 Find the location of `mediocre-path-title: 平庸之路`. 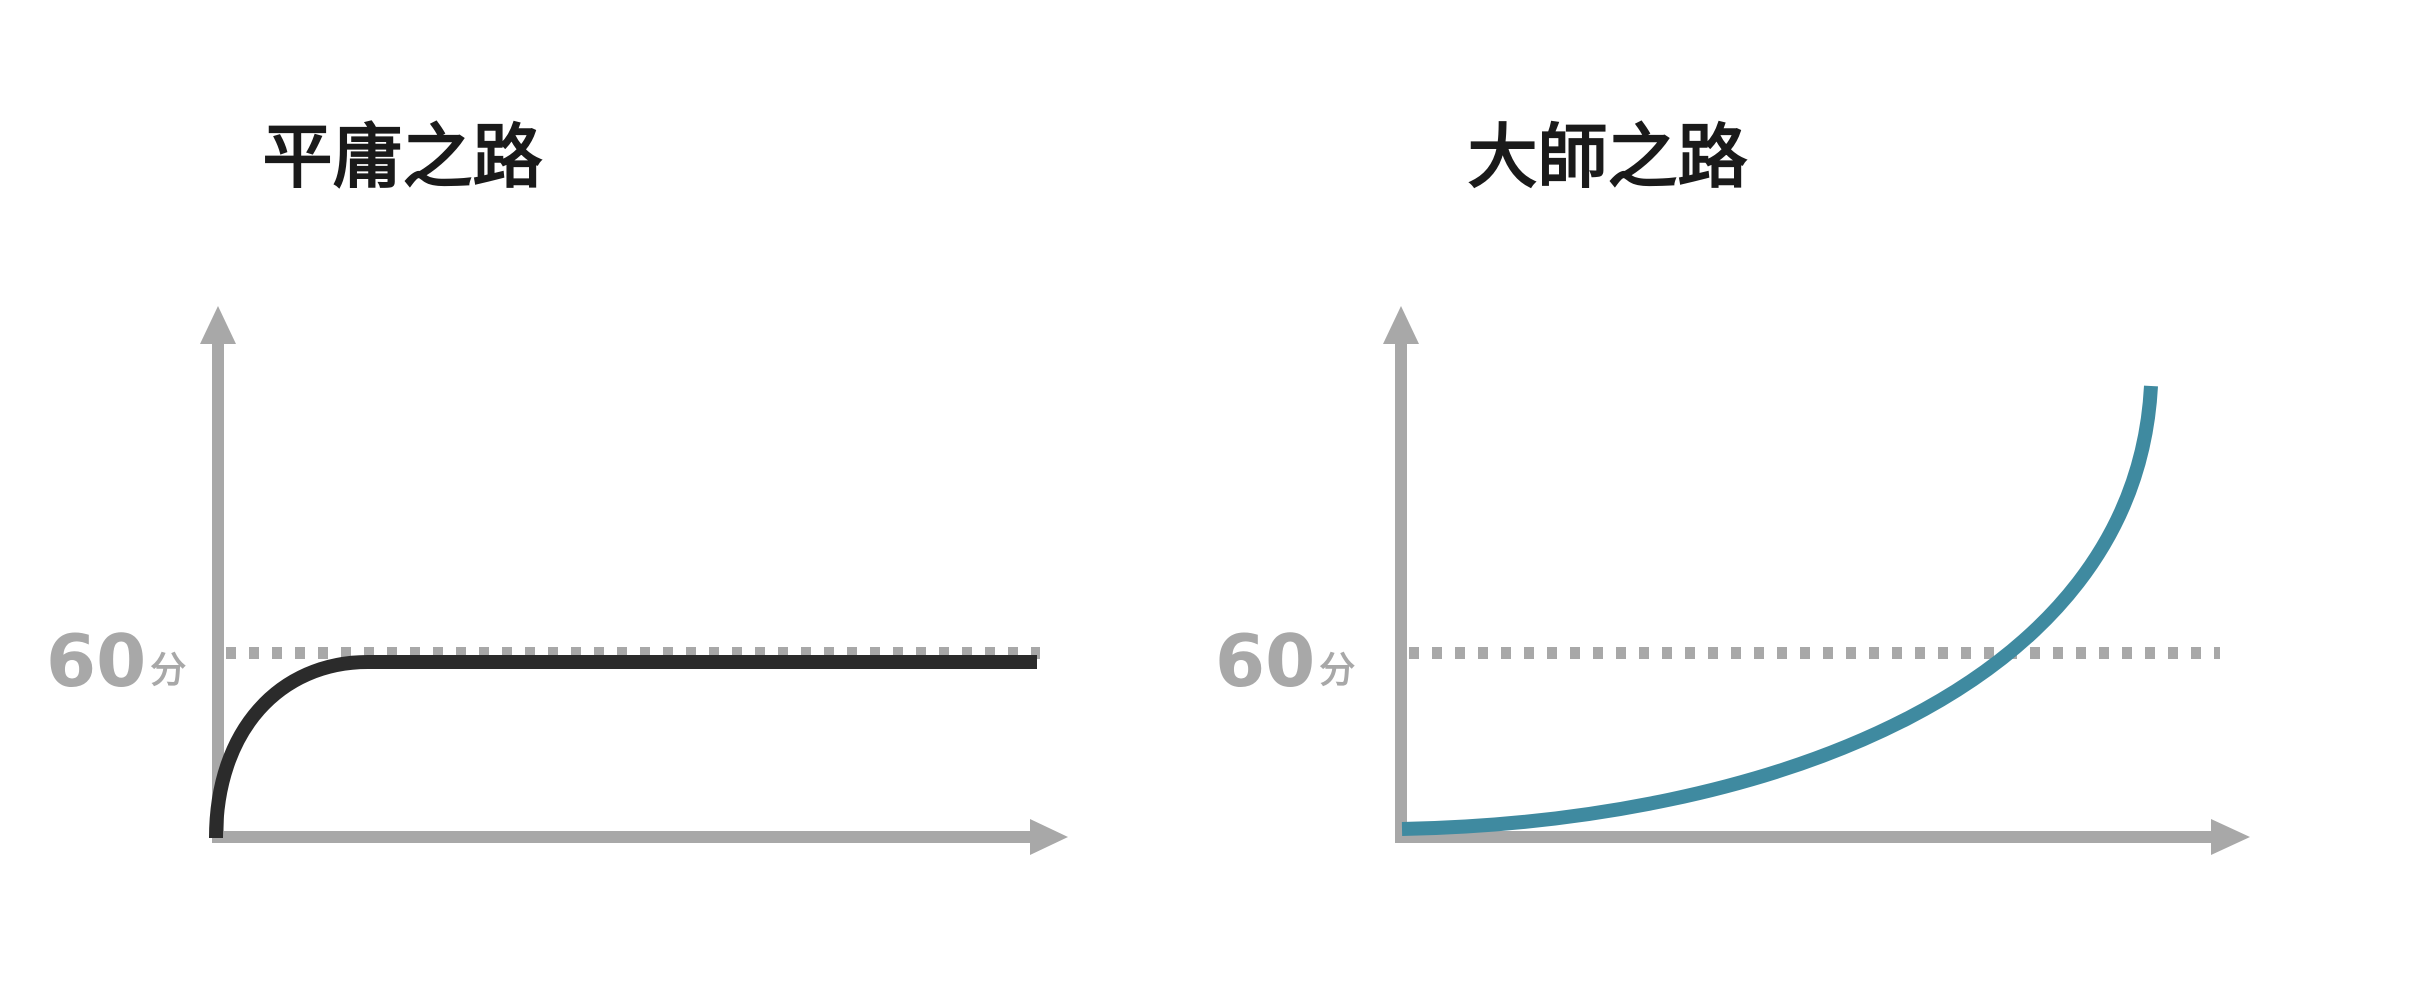

mediocre-path-title: 平庸之路 is located at coordinates (402, 157).